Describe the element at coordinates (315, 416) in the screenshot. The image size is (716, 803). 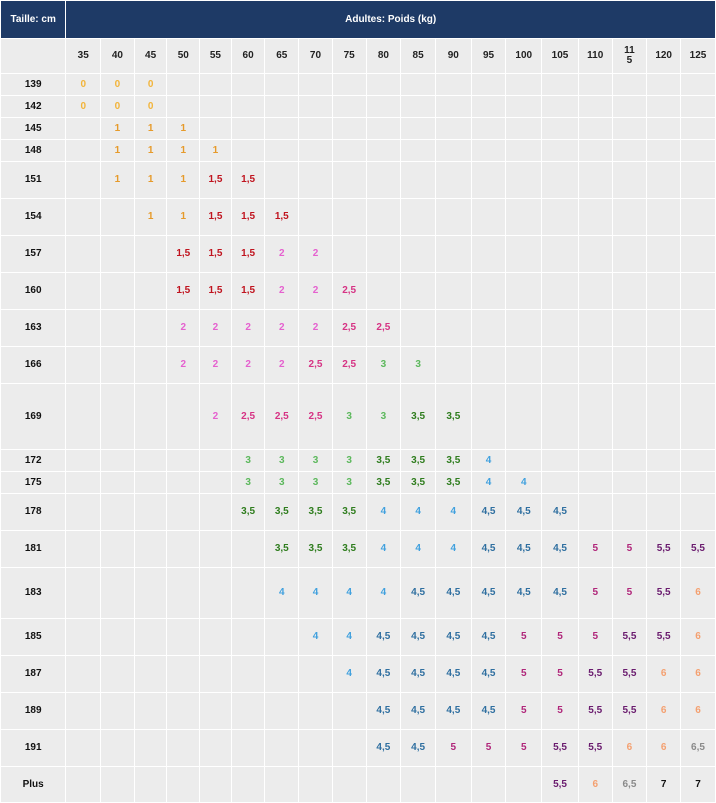
I see `dose-cell: 2,5` at that location.